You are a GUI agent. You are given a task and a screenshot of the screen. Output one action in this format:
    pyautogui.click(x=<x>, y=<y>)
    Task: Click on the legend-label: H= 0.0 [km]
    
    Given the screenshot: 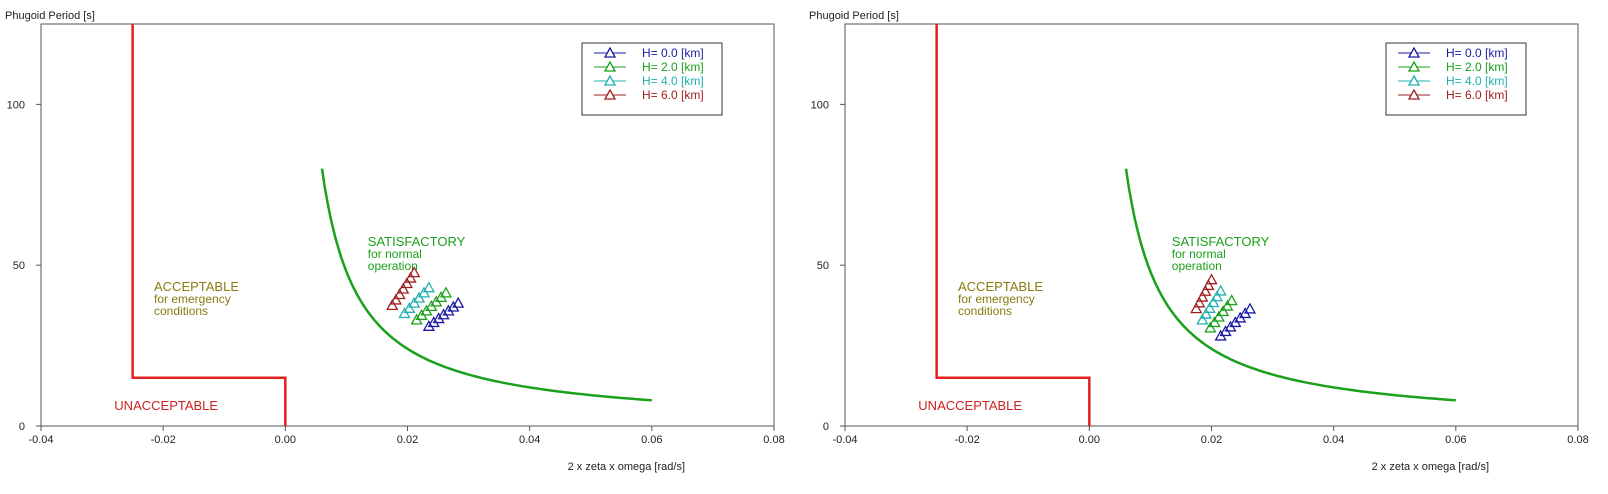 What is the action you would take?
    pyautogui.click(x=1477, y=53)
    